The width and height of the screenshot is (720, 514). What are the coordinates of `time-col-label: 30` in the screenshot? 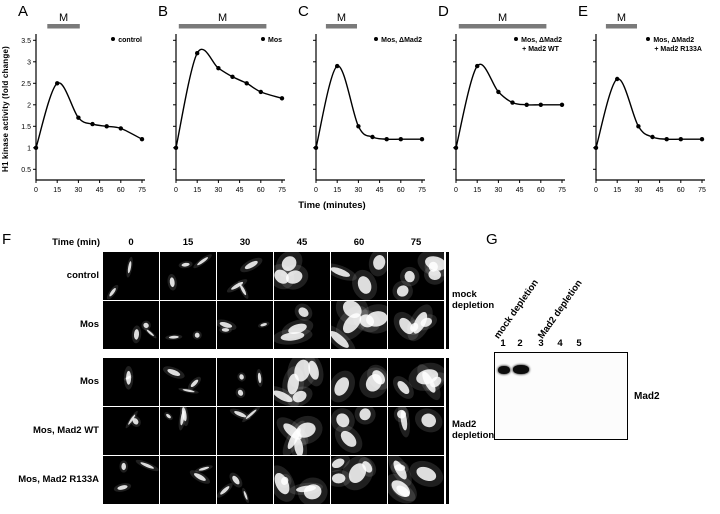 It's located at (245, 242).